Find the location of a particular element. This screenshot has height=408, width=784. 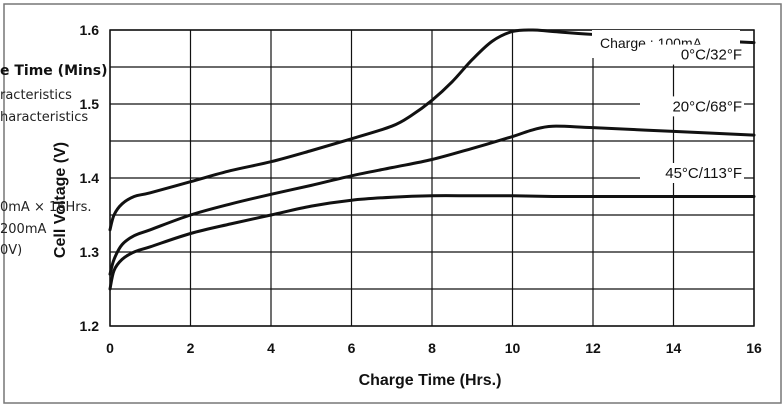

x-tick-label: 0 is located at coordinates (110, 348).